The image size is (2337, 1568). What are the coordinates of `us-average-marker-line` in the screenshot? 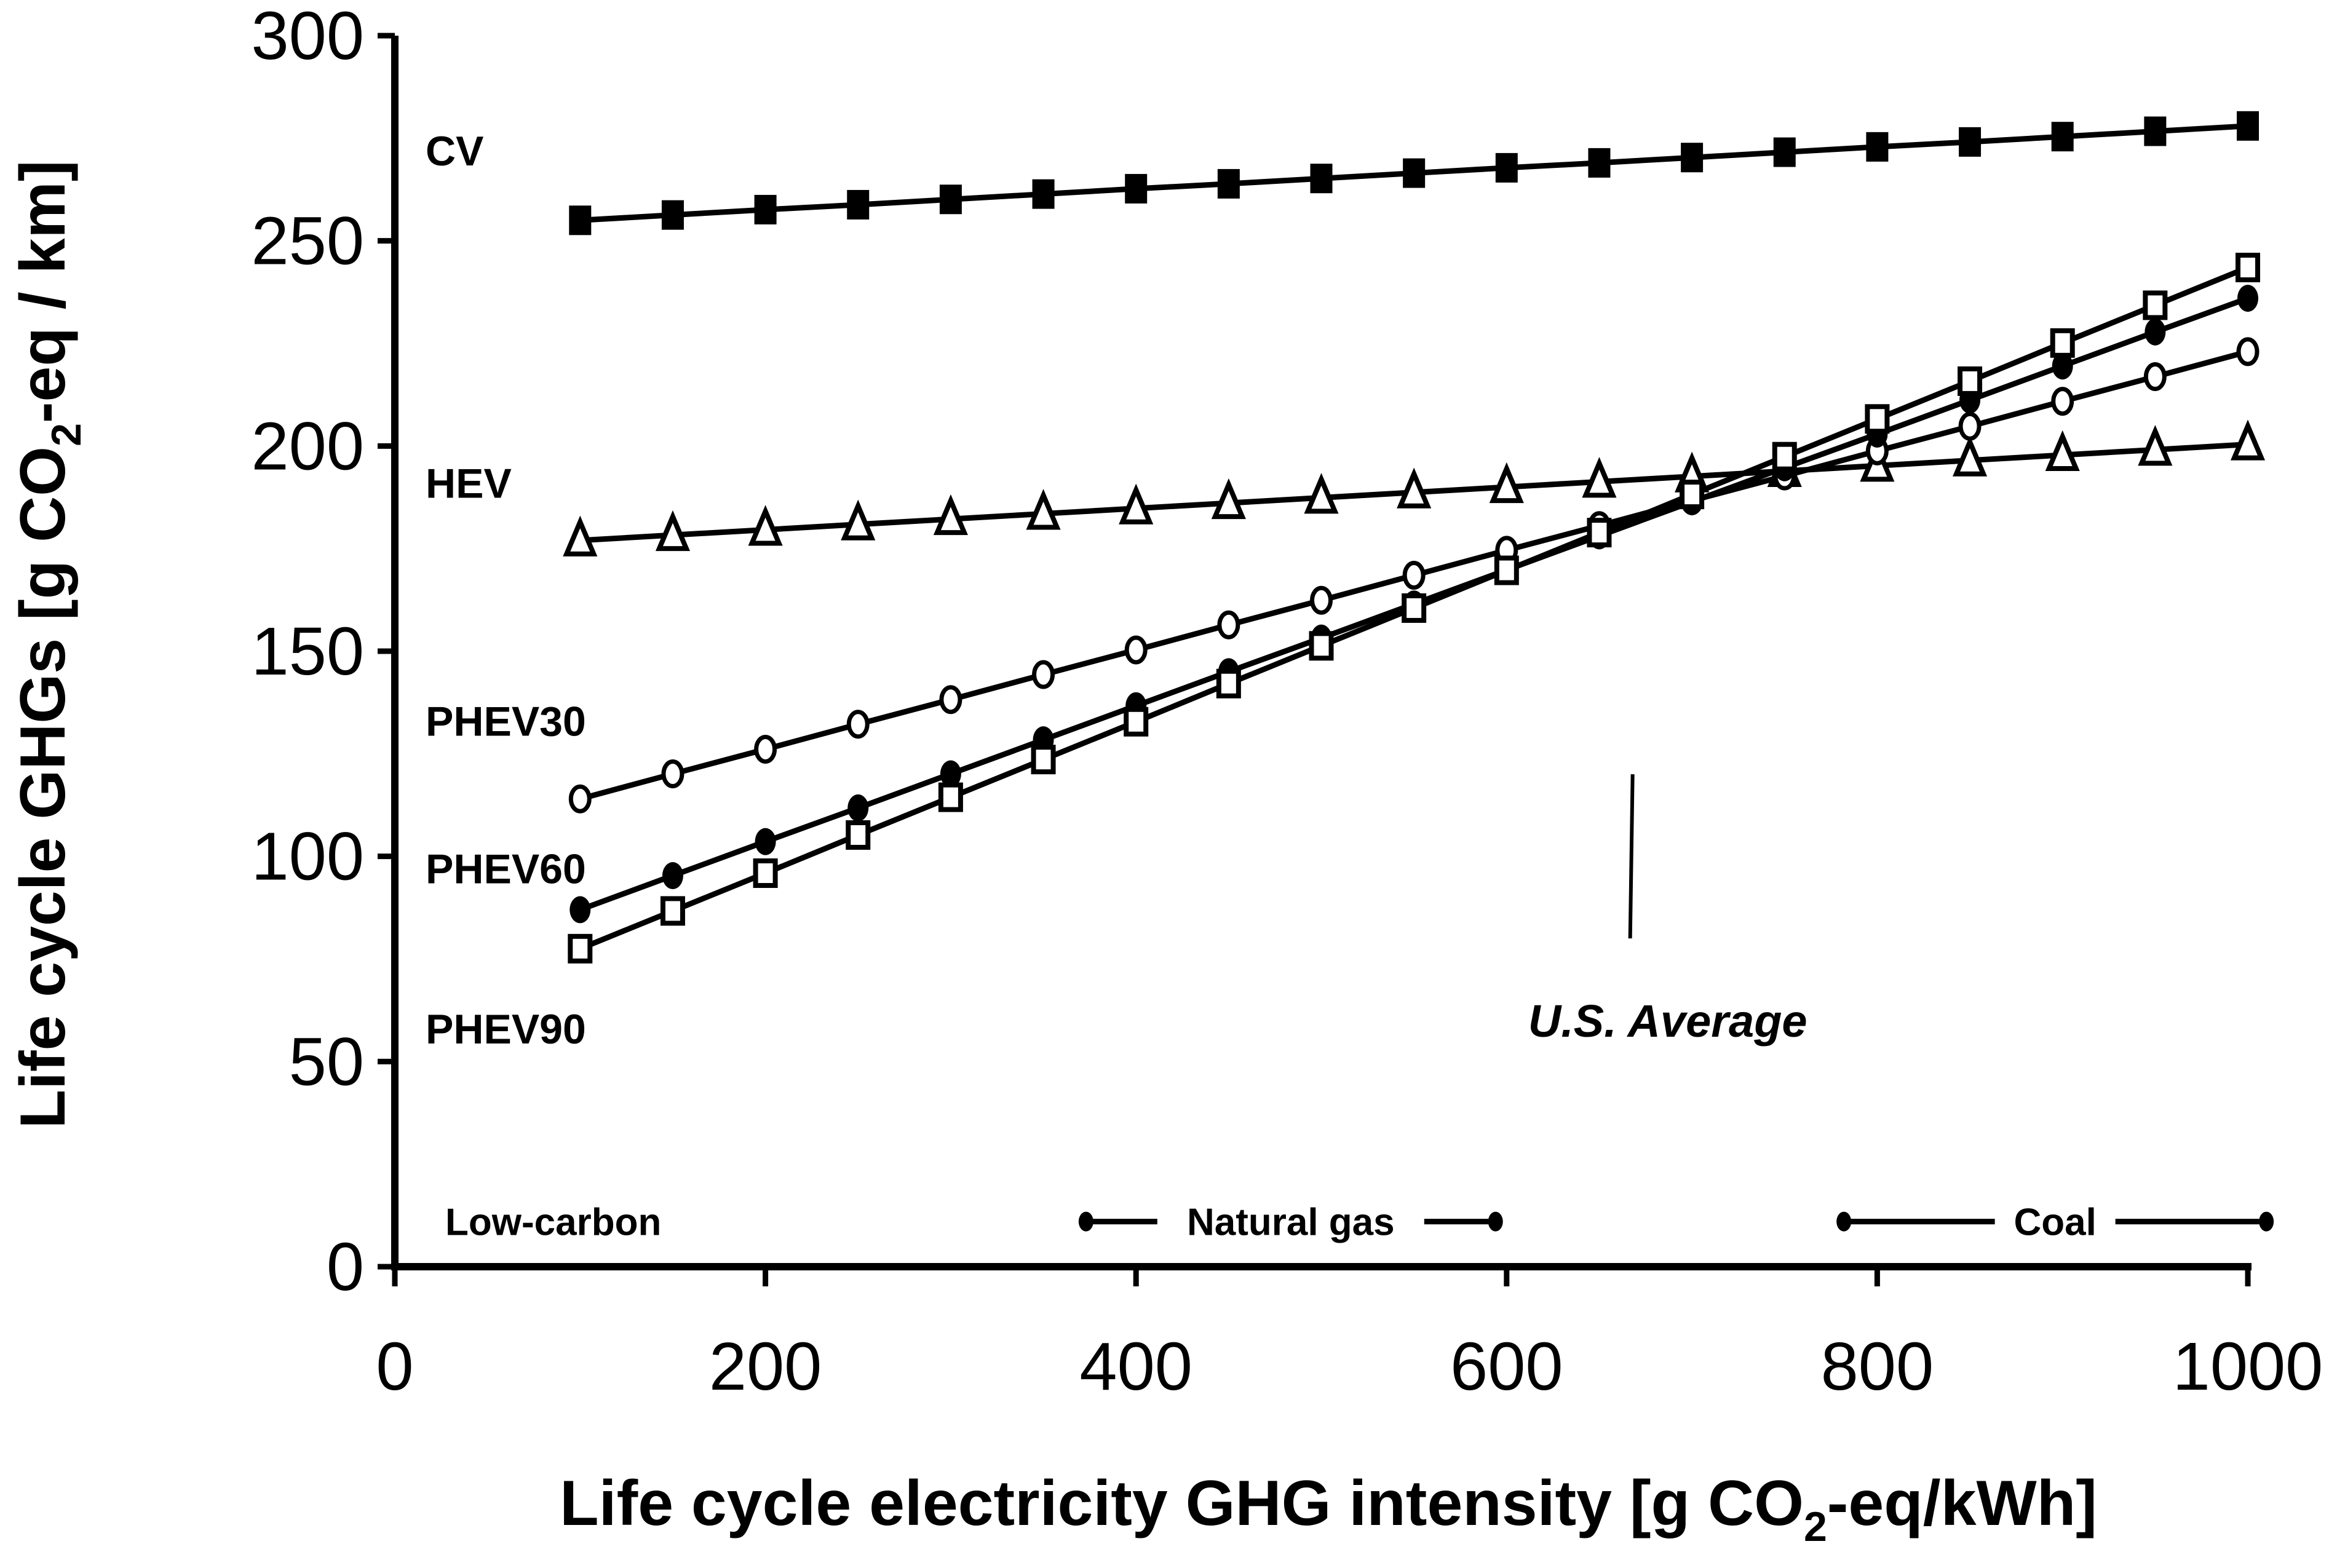 It's located at (1631, 856).